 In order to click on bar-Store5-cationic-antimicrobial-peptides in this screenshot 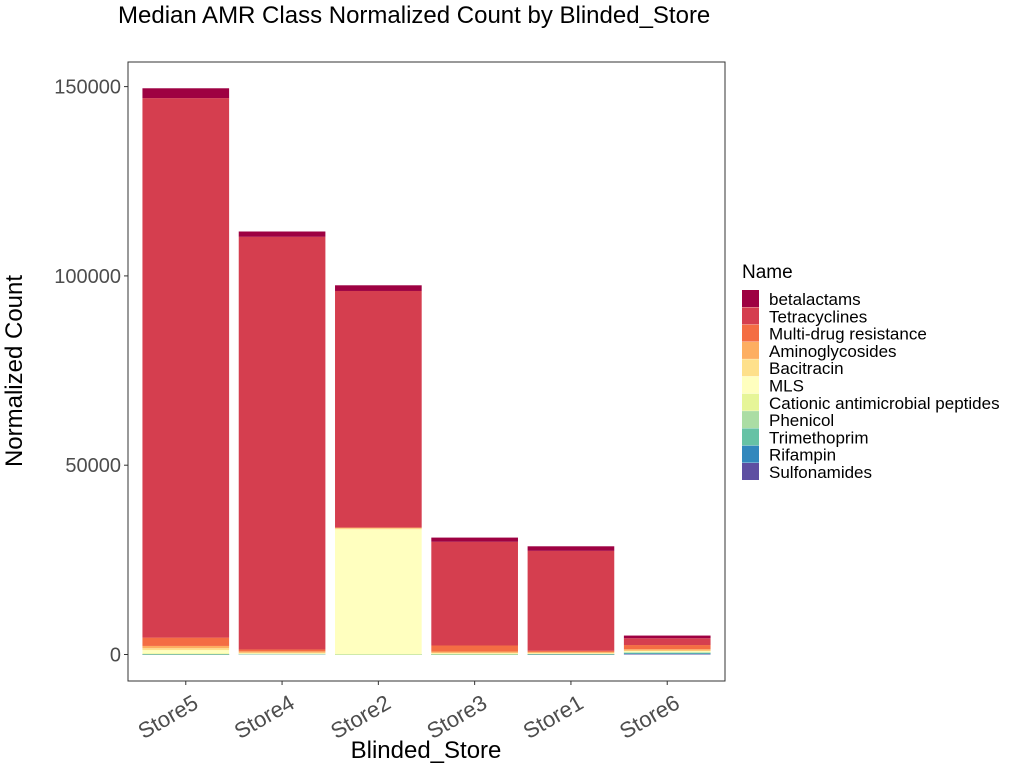, I will do `click(186, 654)`.